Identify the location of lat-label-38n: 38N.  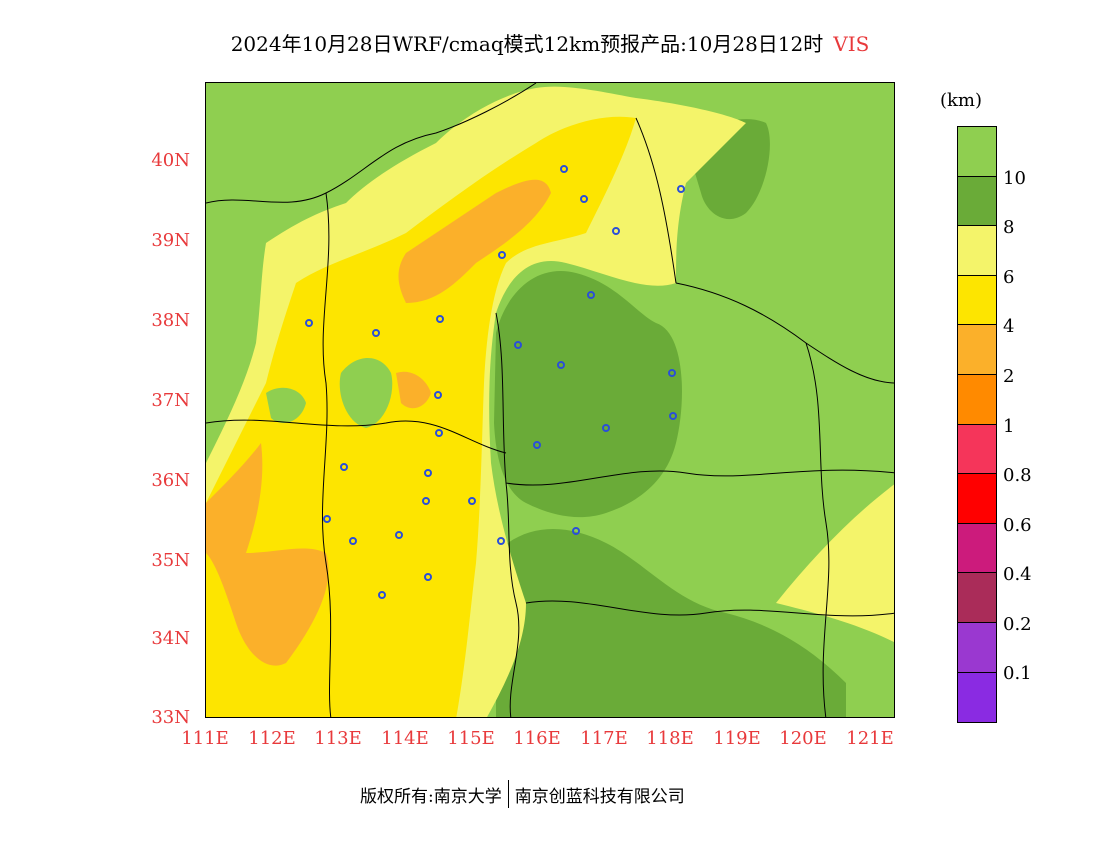
(170, 320).